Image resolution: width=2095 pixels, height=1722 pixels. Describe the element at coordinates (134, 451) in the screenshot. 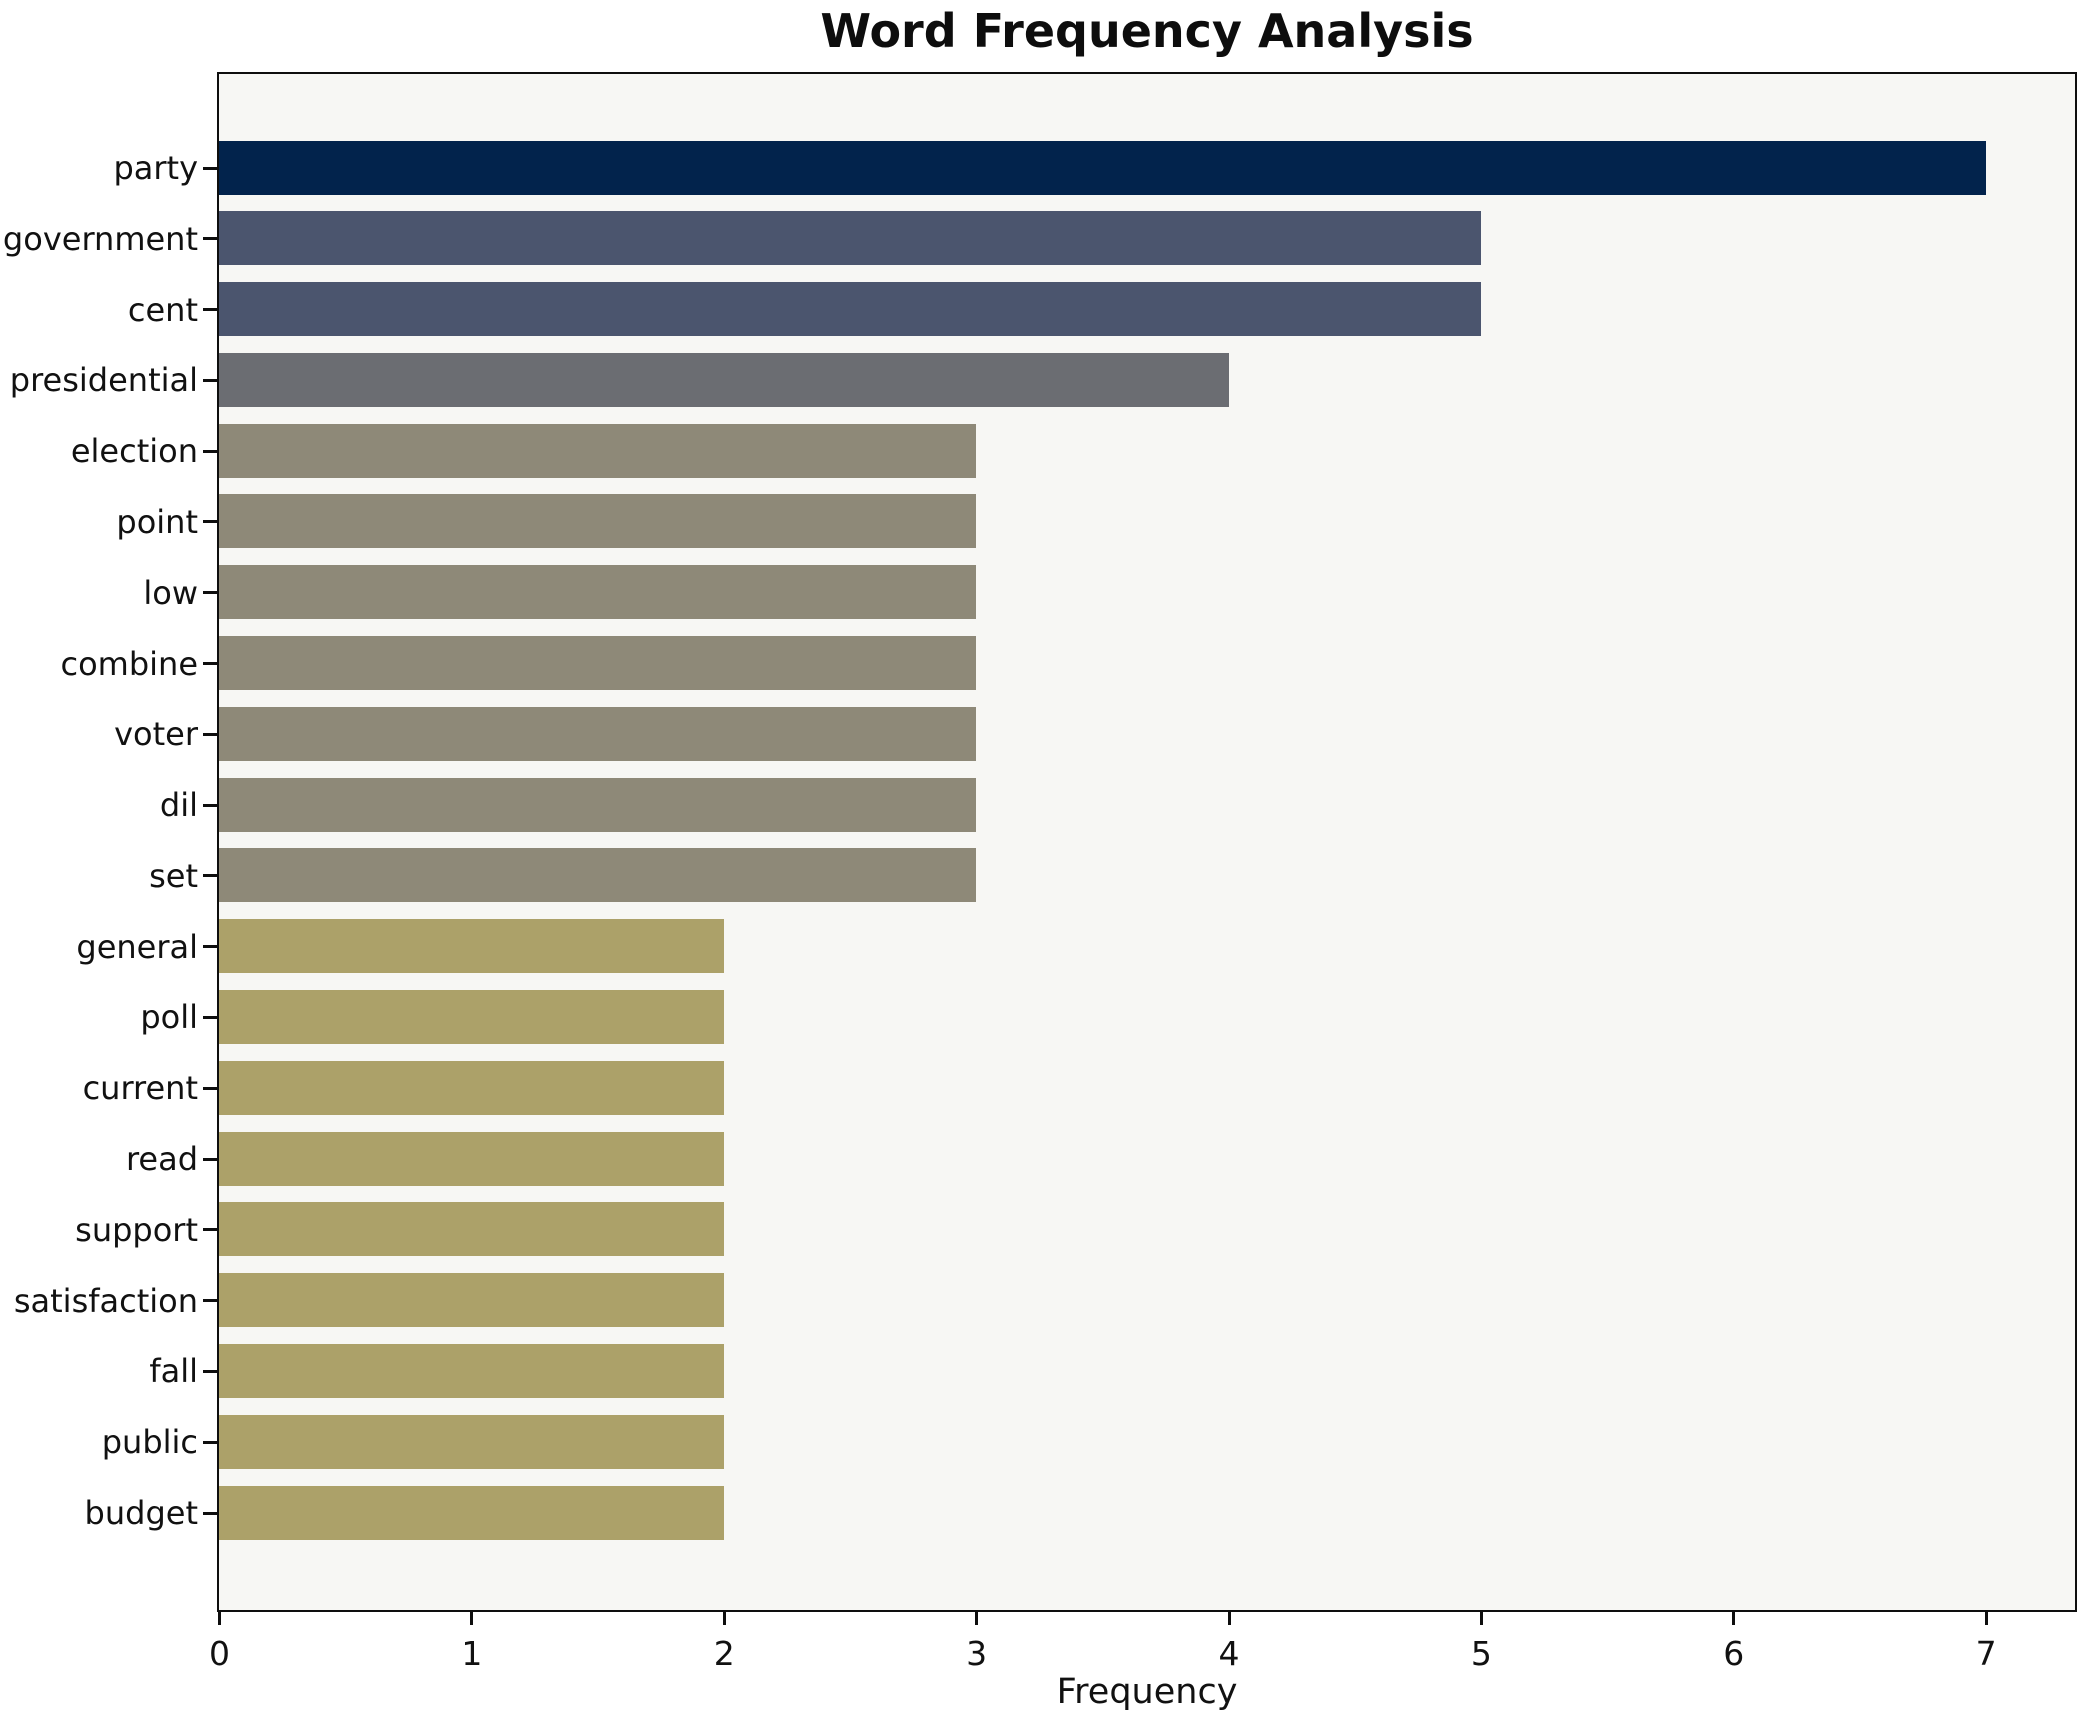

I see `ytick-label-election: election` at that location.